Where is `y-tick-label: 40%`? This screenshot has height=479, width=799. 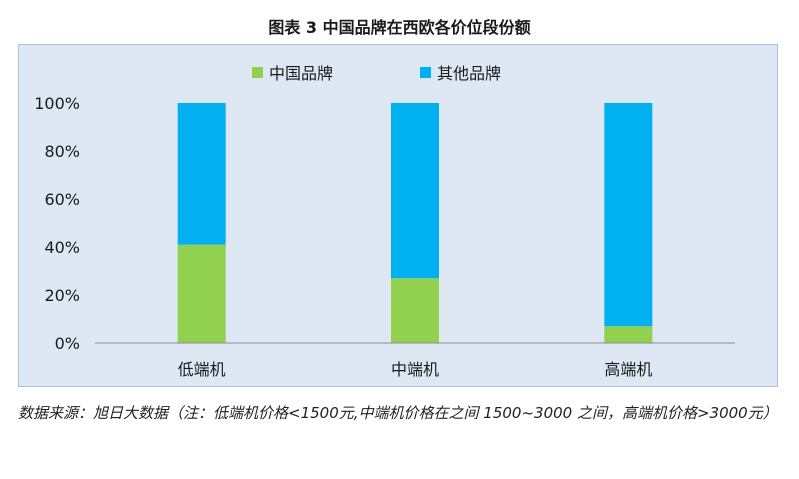
y-tick-label: 40% is located at coordinates (62, 247).